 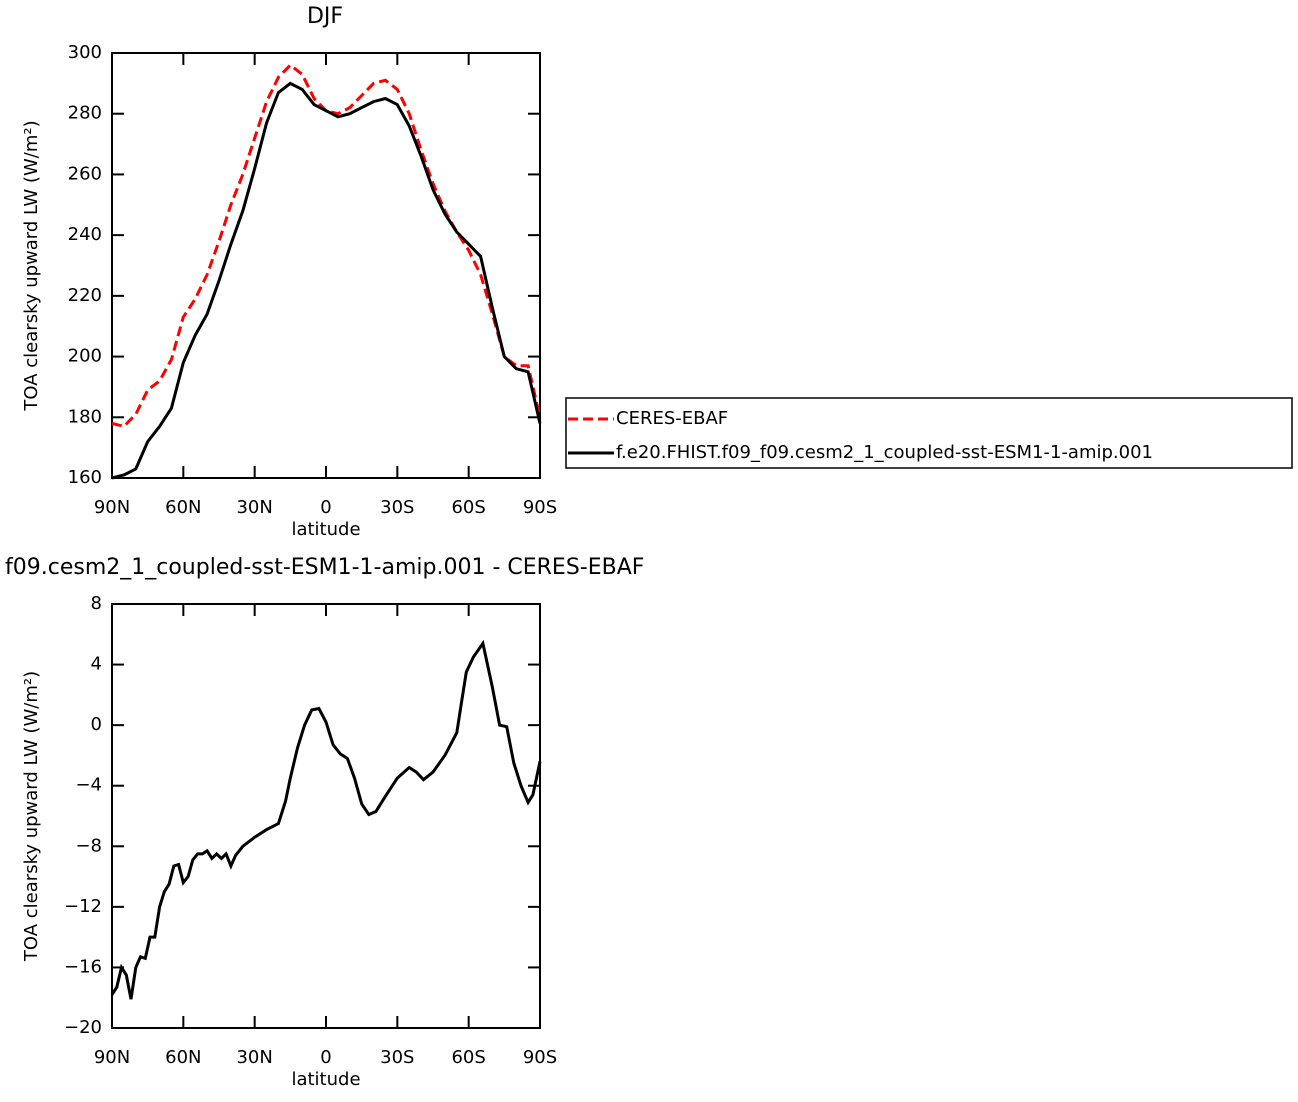 I want to click on y-tick-label: 220, so click(x=85, y=295).